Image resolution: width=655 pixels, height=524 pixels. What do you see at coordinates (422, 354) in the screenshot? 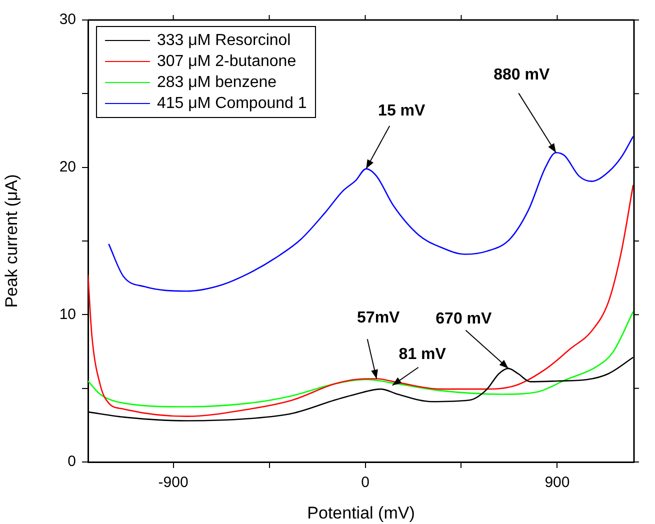
I see `annotation: 81 mV` at bounding box center [422, 354].